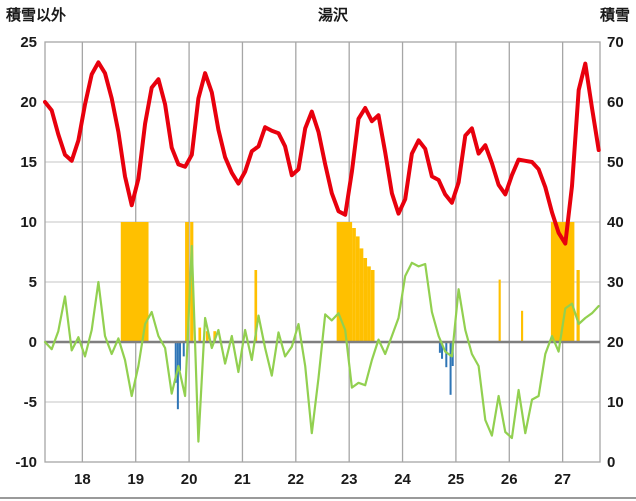 This screenshot has height=501, width=636. I want to click on x-tick-label: 26, so click(509, 479).